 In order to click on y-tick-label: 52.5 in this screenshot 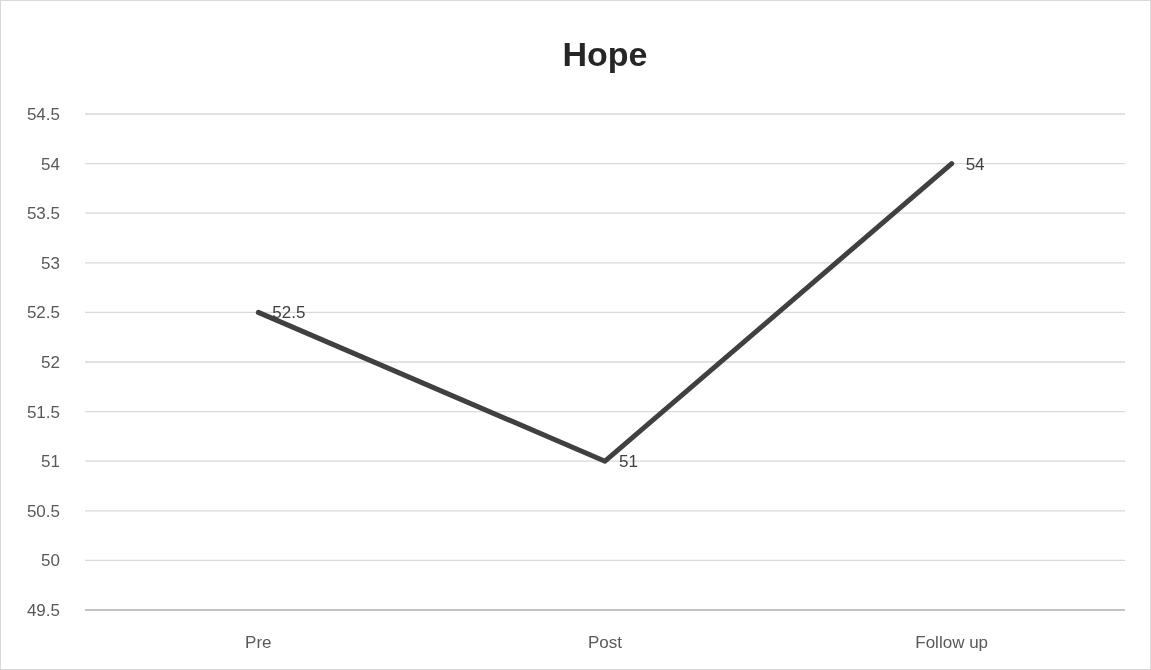, I will do `click(43, 313)`.